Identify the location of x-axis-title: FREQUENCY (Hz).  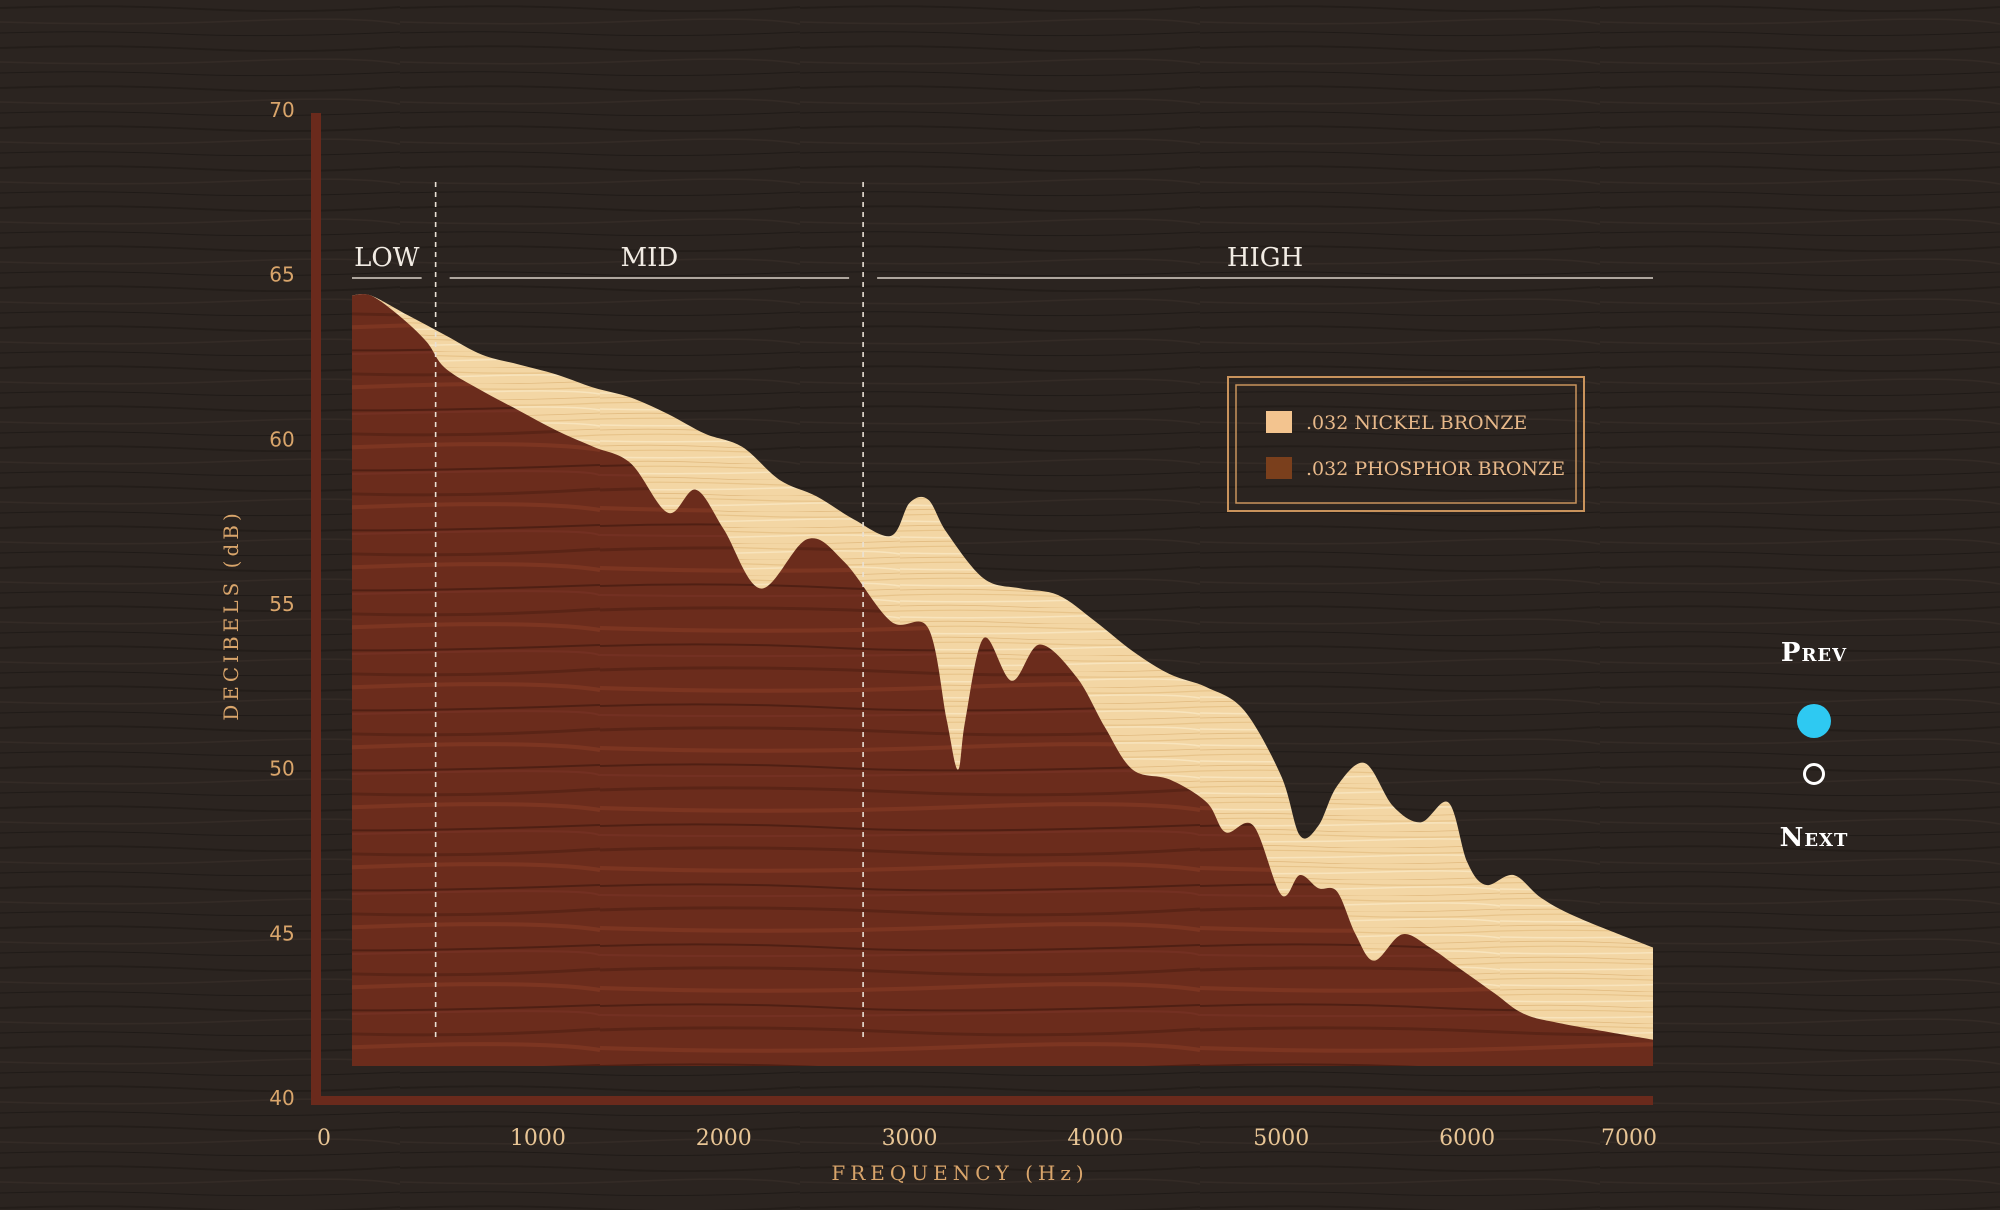
(959, 1173).